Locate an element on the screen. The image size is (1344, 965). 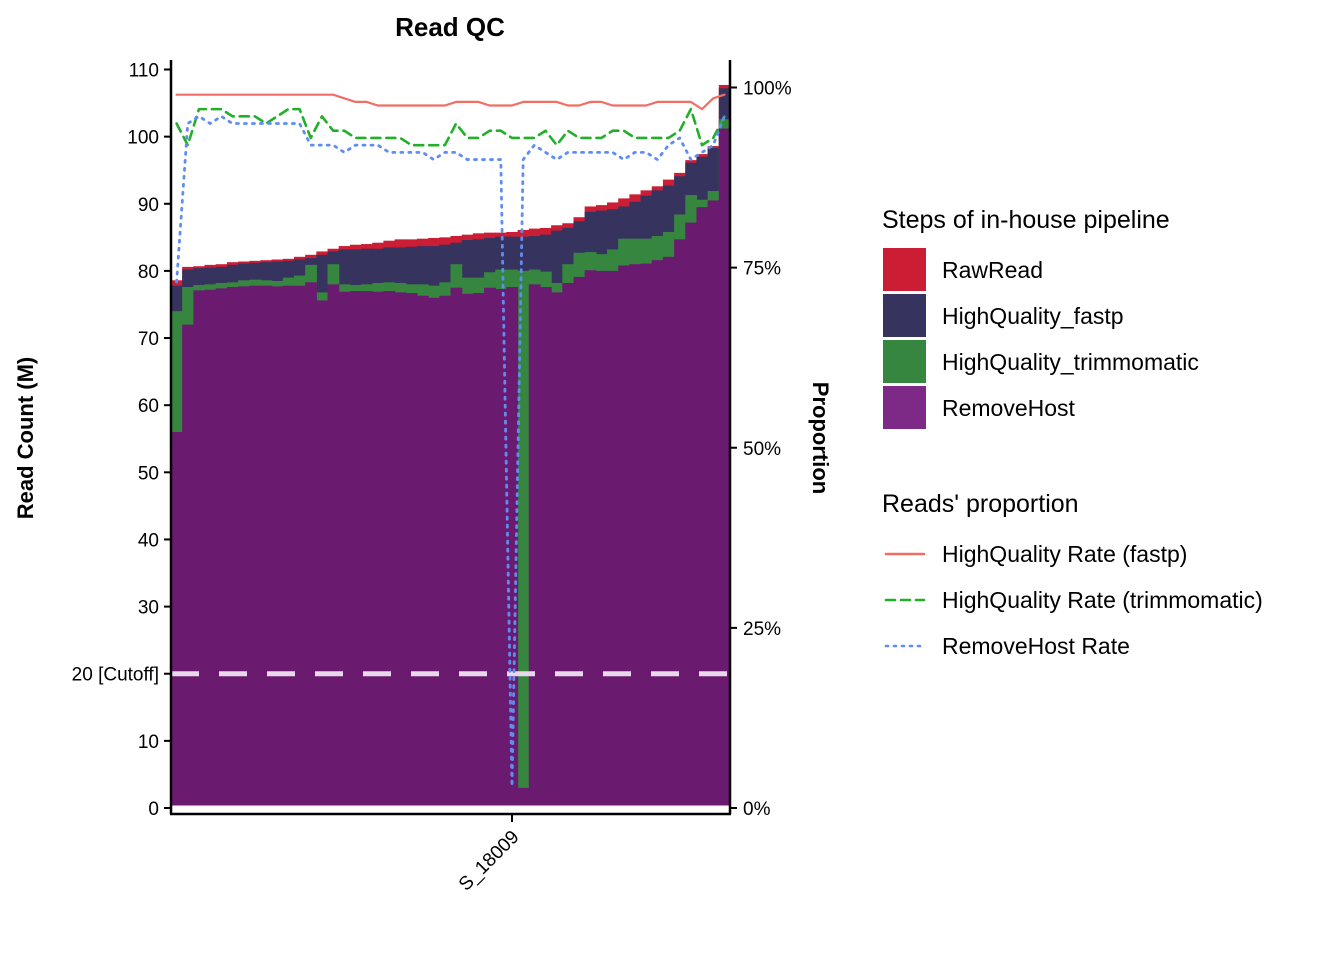
y2-tick-label: 25% is located at coordinates (762, 629).